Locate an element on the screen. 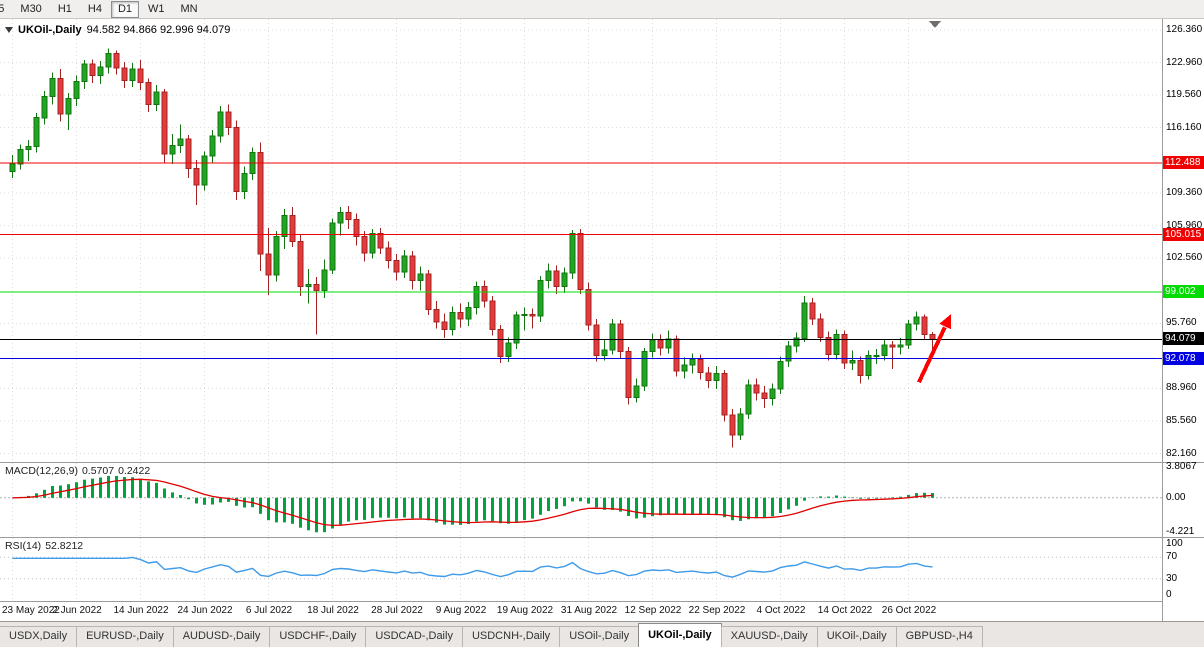 The image size is (1204, 647). timeframe-button-m30: M30 is located at coordinates (31, 8).